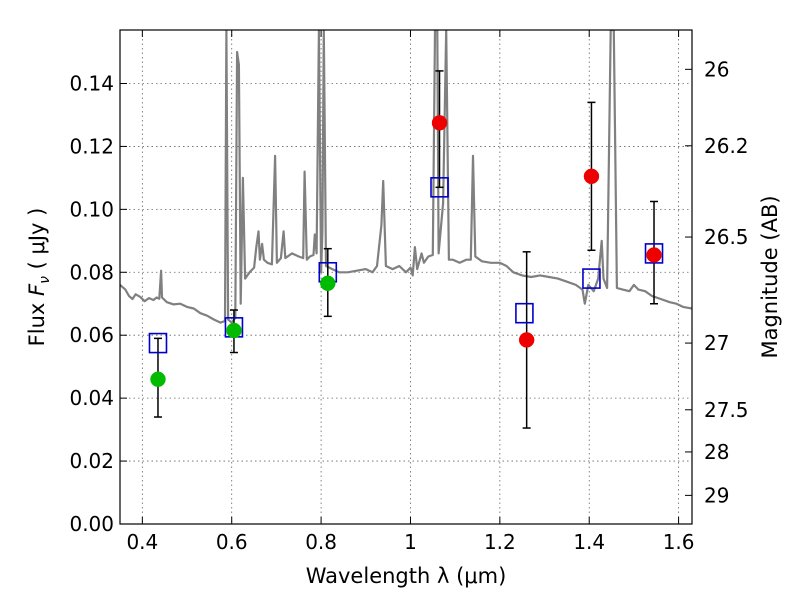 The image size is (800, 600). I want to click on right-tick-label: 26.2, so click(726, 146).